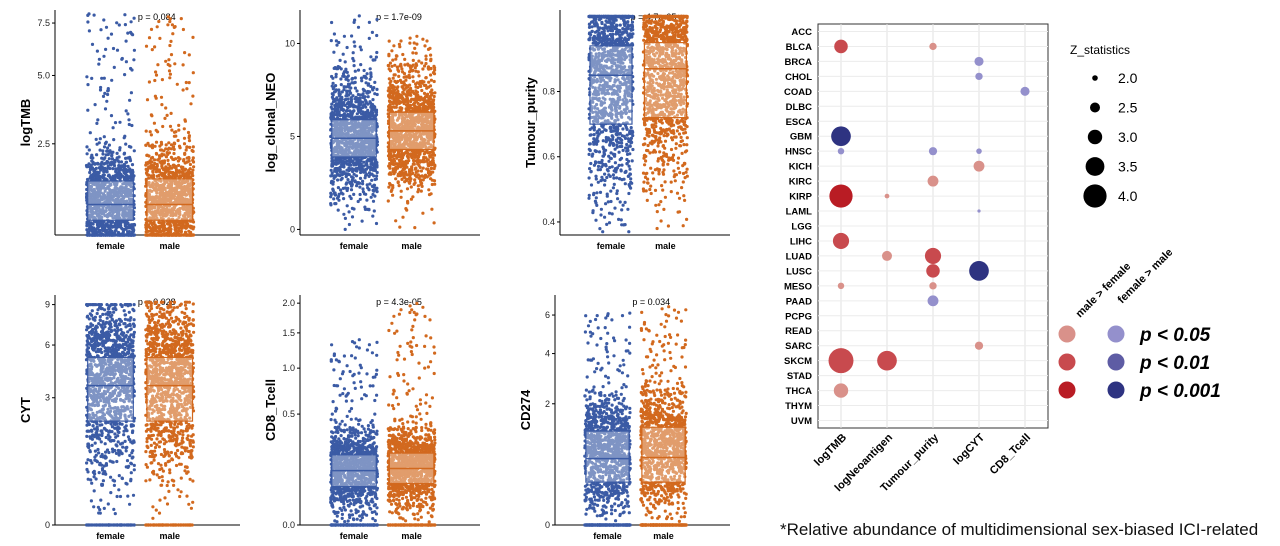  What do you see at coordinates (354, 122) in the screenshot?
I see `group-female` at bounding box center [354, 122].